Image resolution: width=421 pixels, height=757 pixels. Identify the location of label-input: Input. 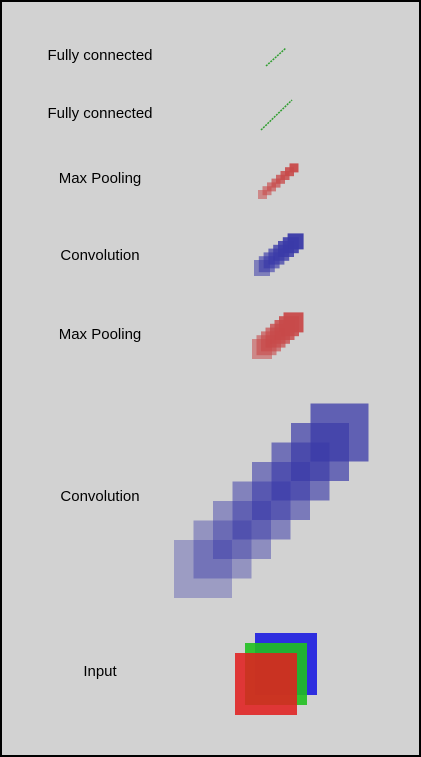
(100, 671).